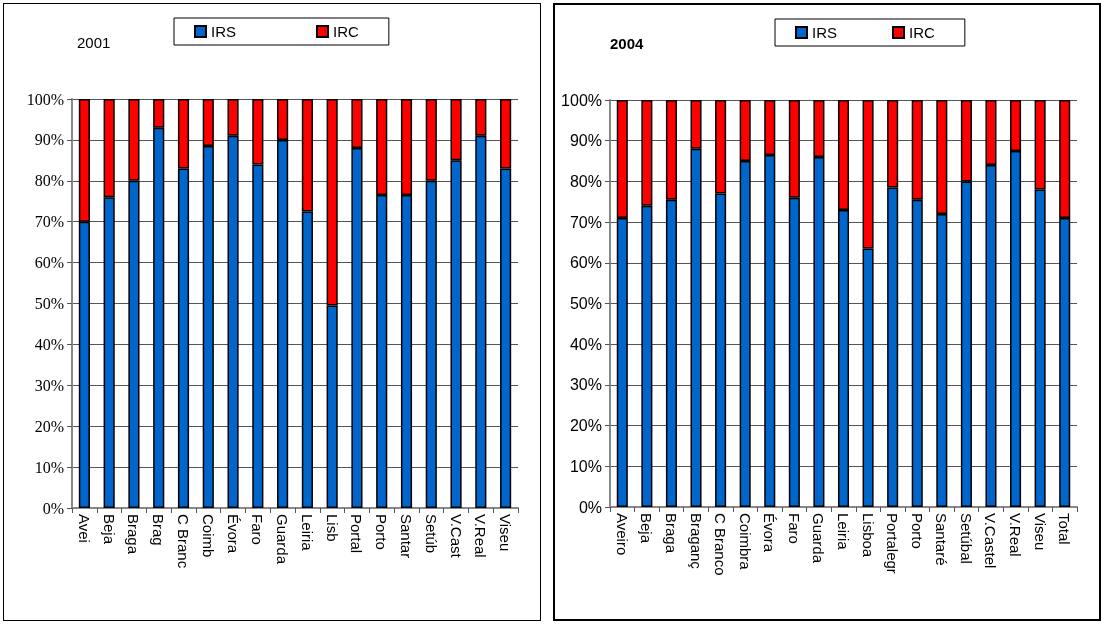 This screenshot has width=1107, height=626. I want to click on x-tick-label: Portalegr, so click(893, 543).